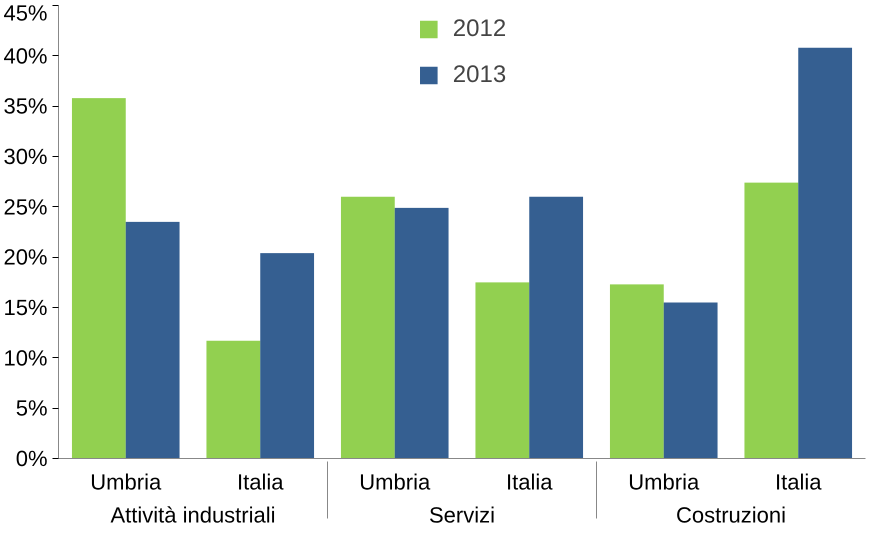 This screenshot has width=880, height=539. I want to click on y-tick-label: 30%, so click(25, 156).